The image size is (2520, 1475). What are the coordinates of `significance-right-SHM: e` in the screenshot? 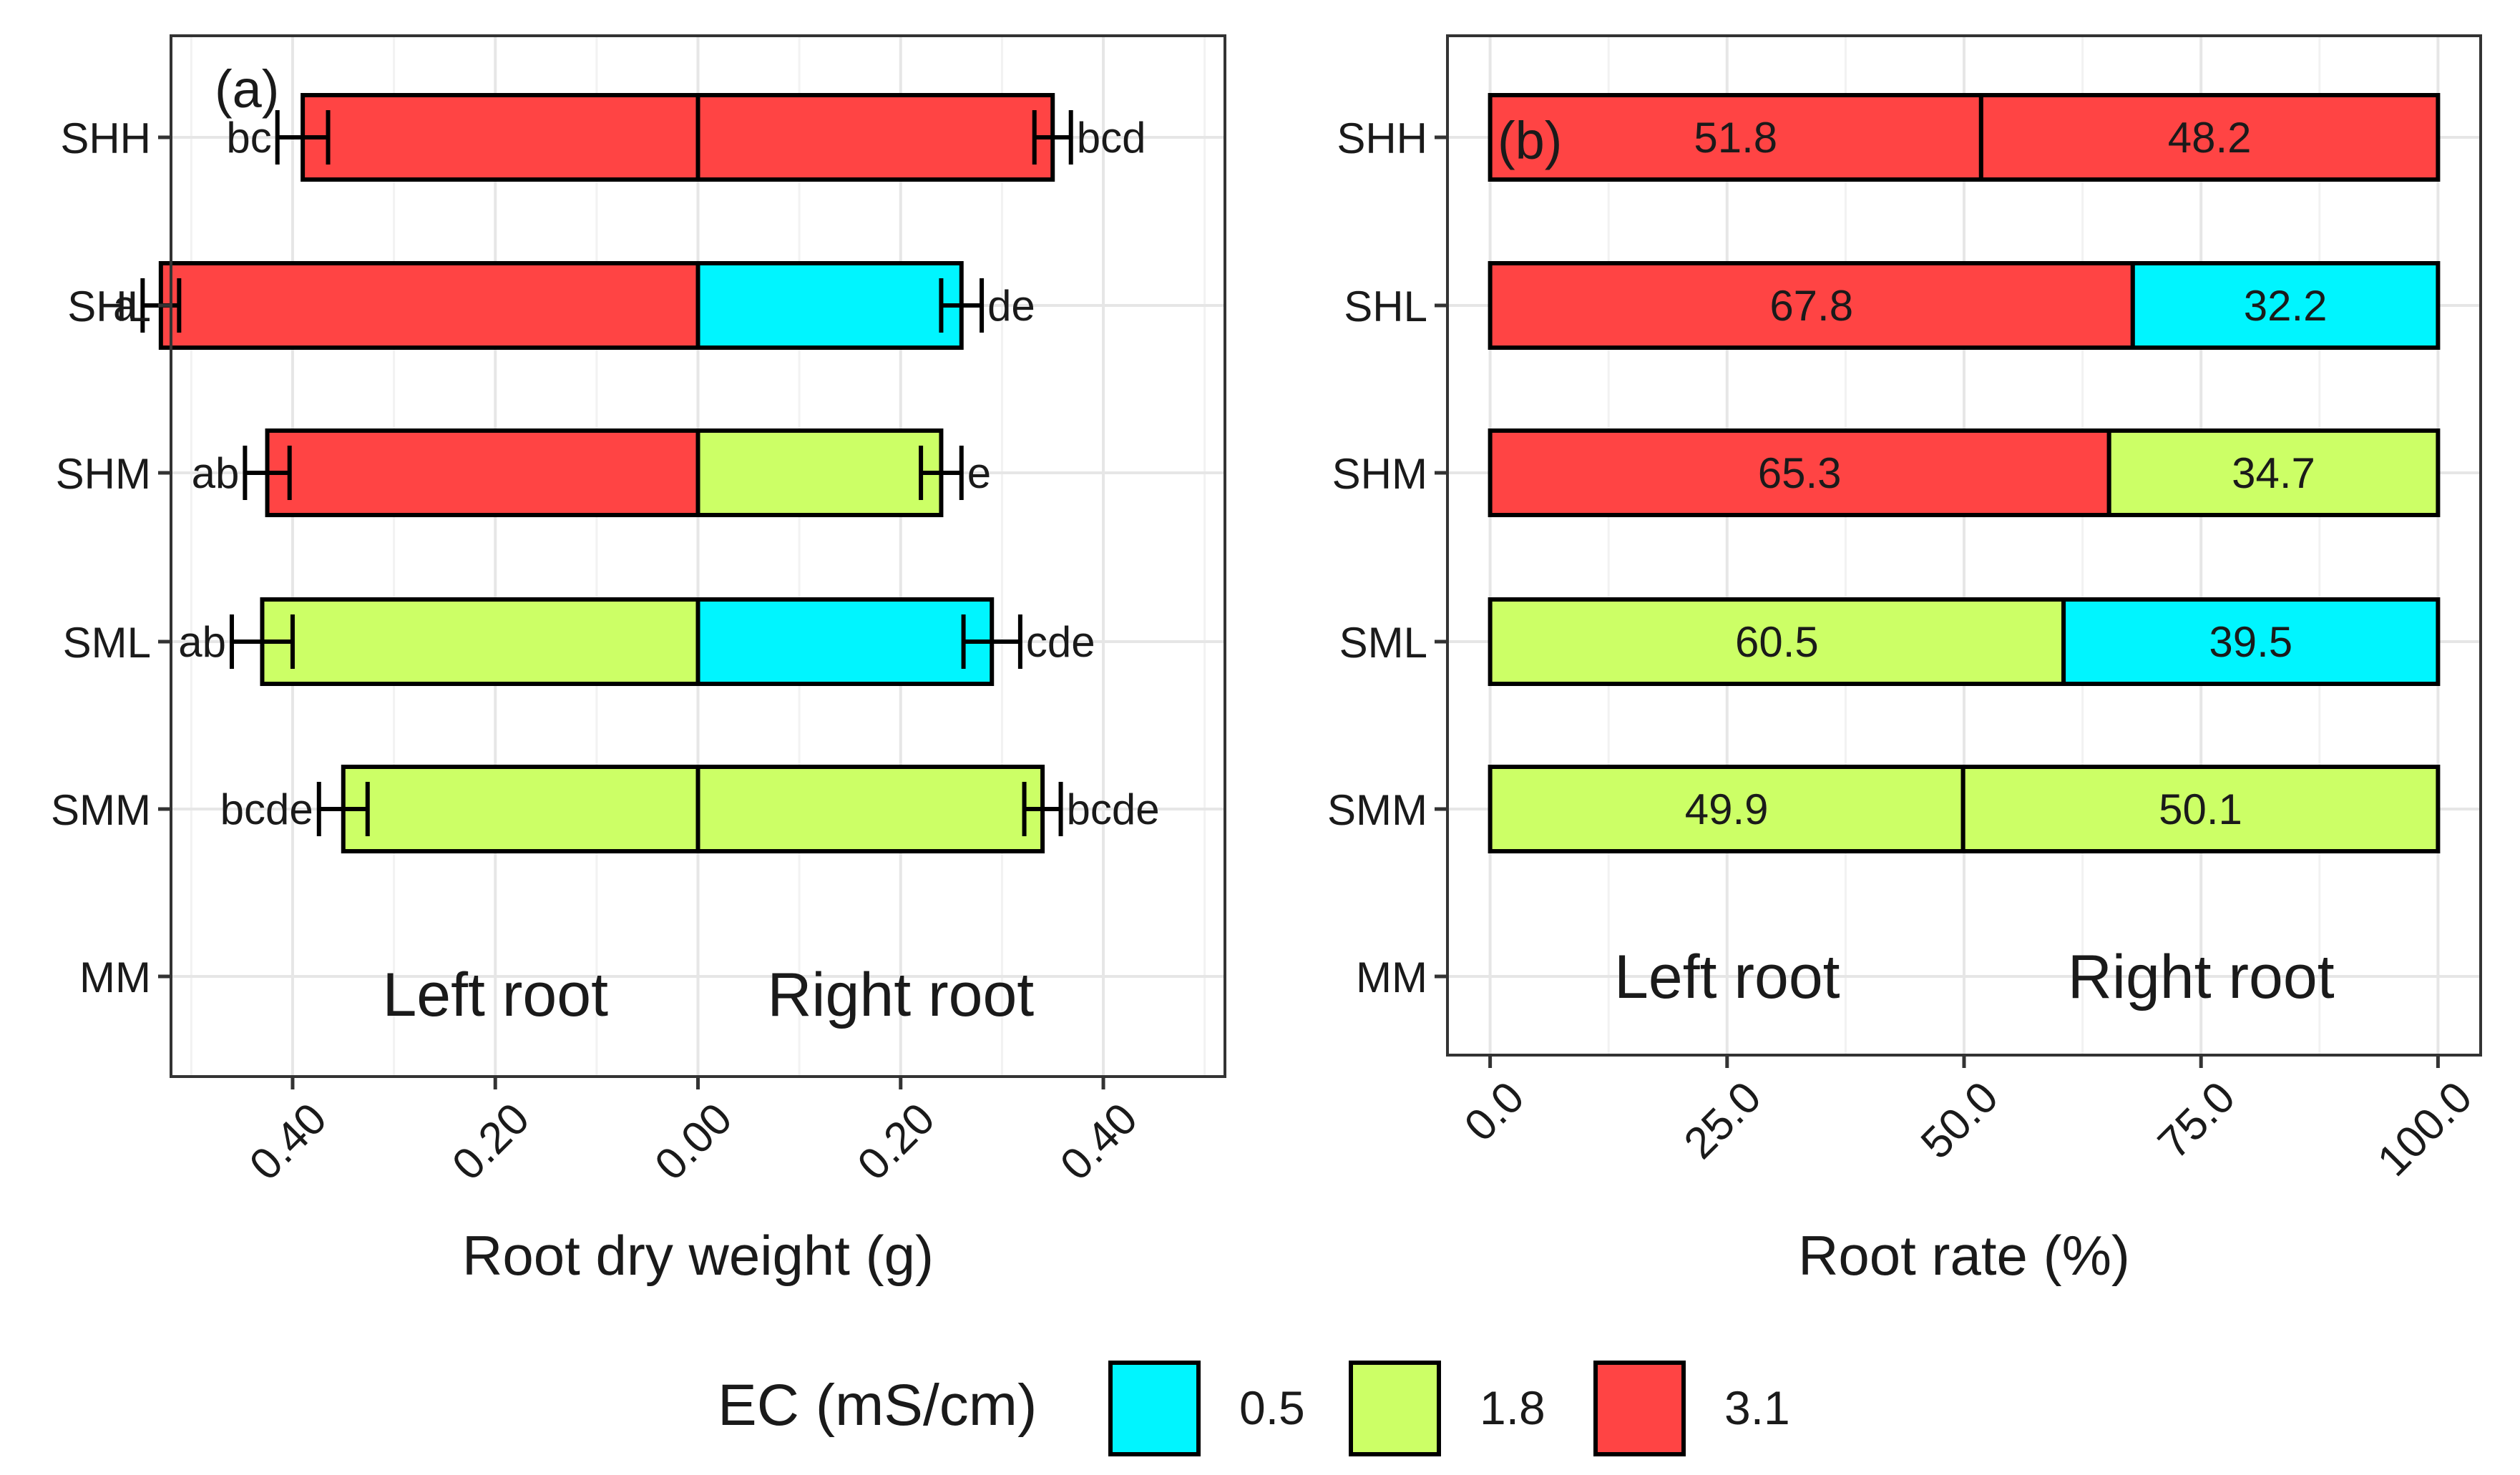 It's located at (979, 473).